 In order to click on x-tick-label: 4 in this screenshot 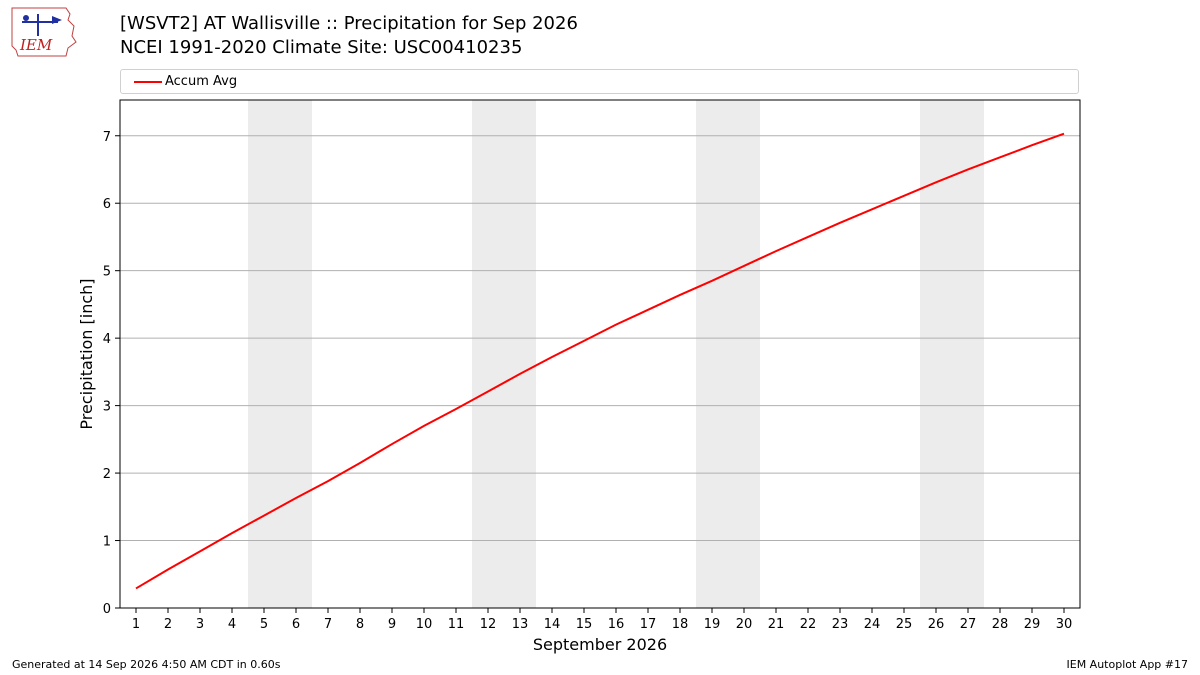, I will do `click(232, 624)`.